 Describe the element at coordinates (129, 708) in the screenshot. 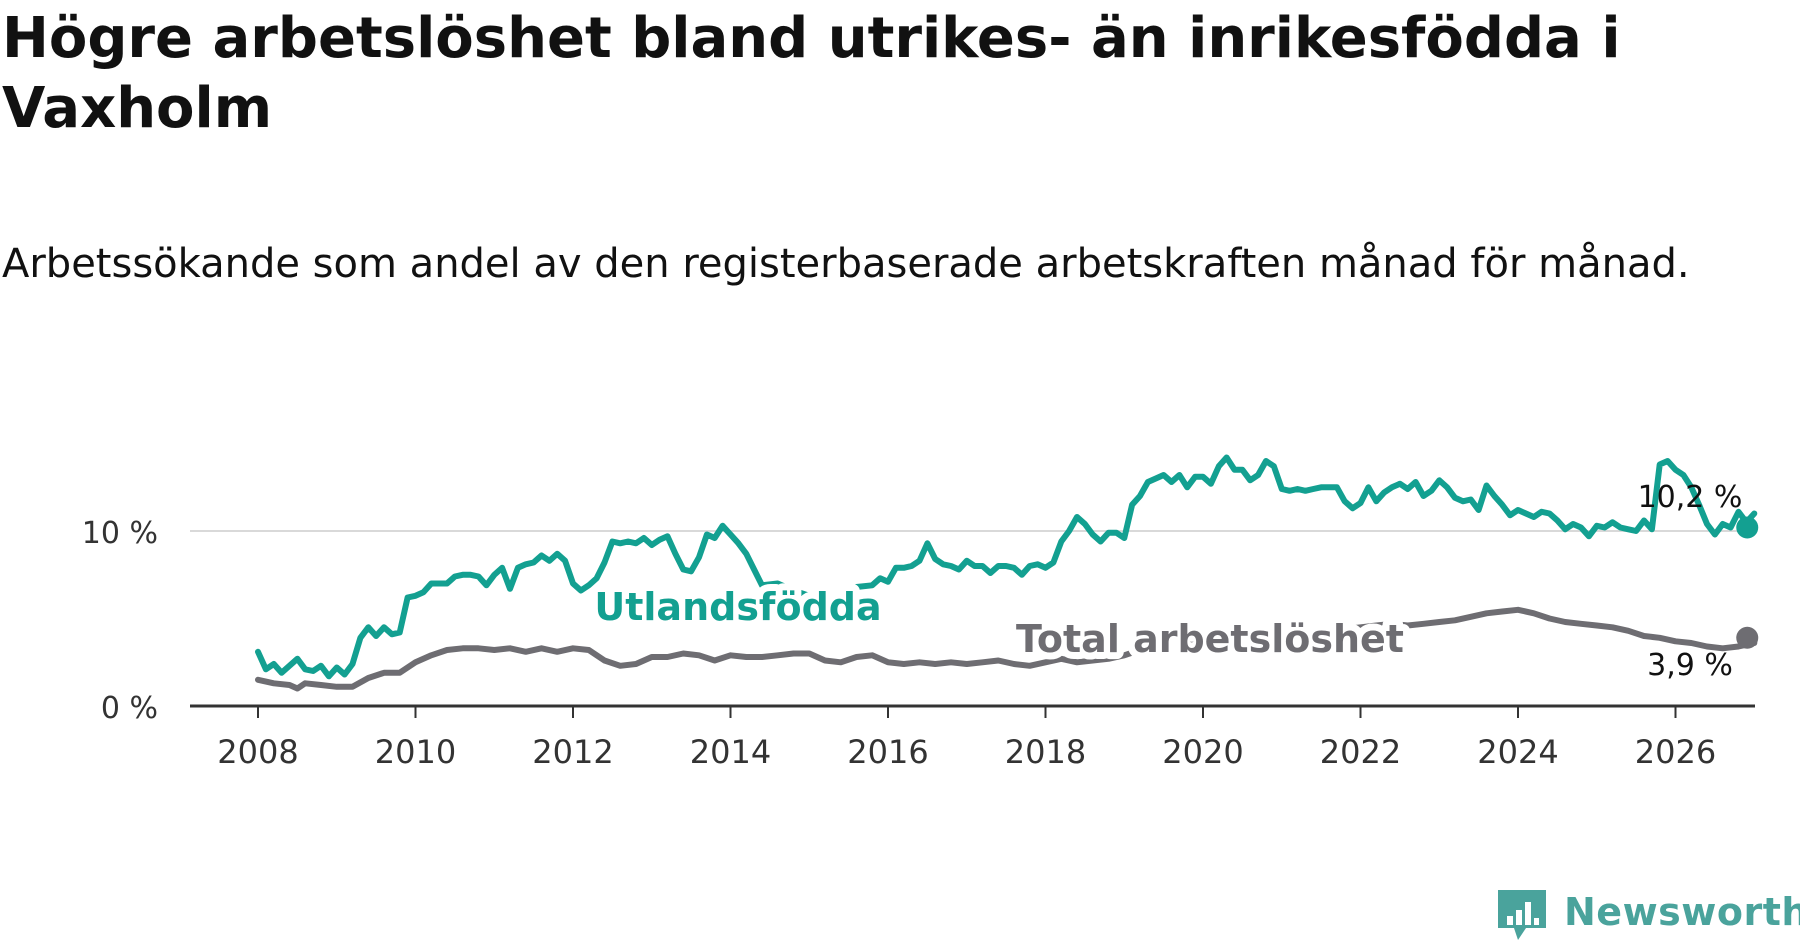

I see `y-tick-label: 0 %` at that location.